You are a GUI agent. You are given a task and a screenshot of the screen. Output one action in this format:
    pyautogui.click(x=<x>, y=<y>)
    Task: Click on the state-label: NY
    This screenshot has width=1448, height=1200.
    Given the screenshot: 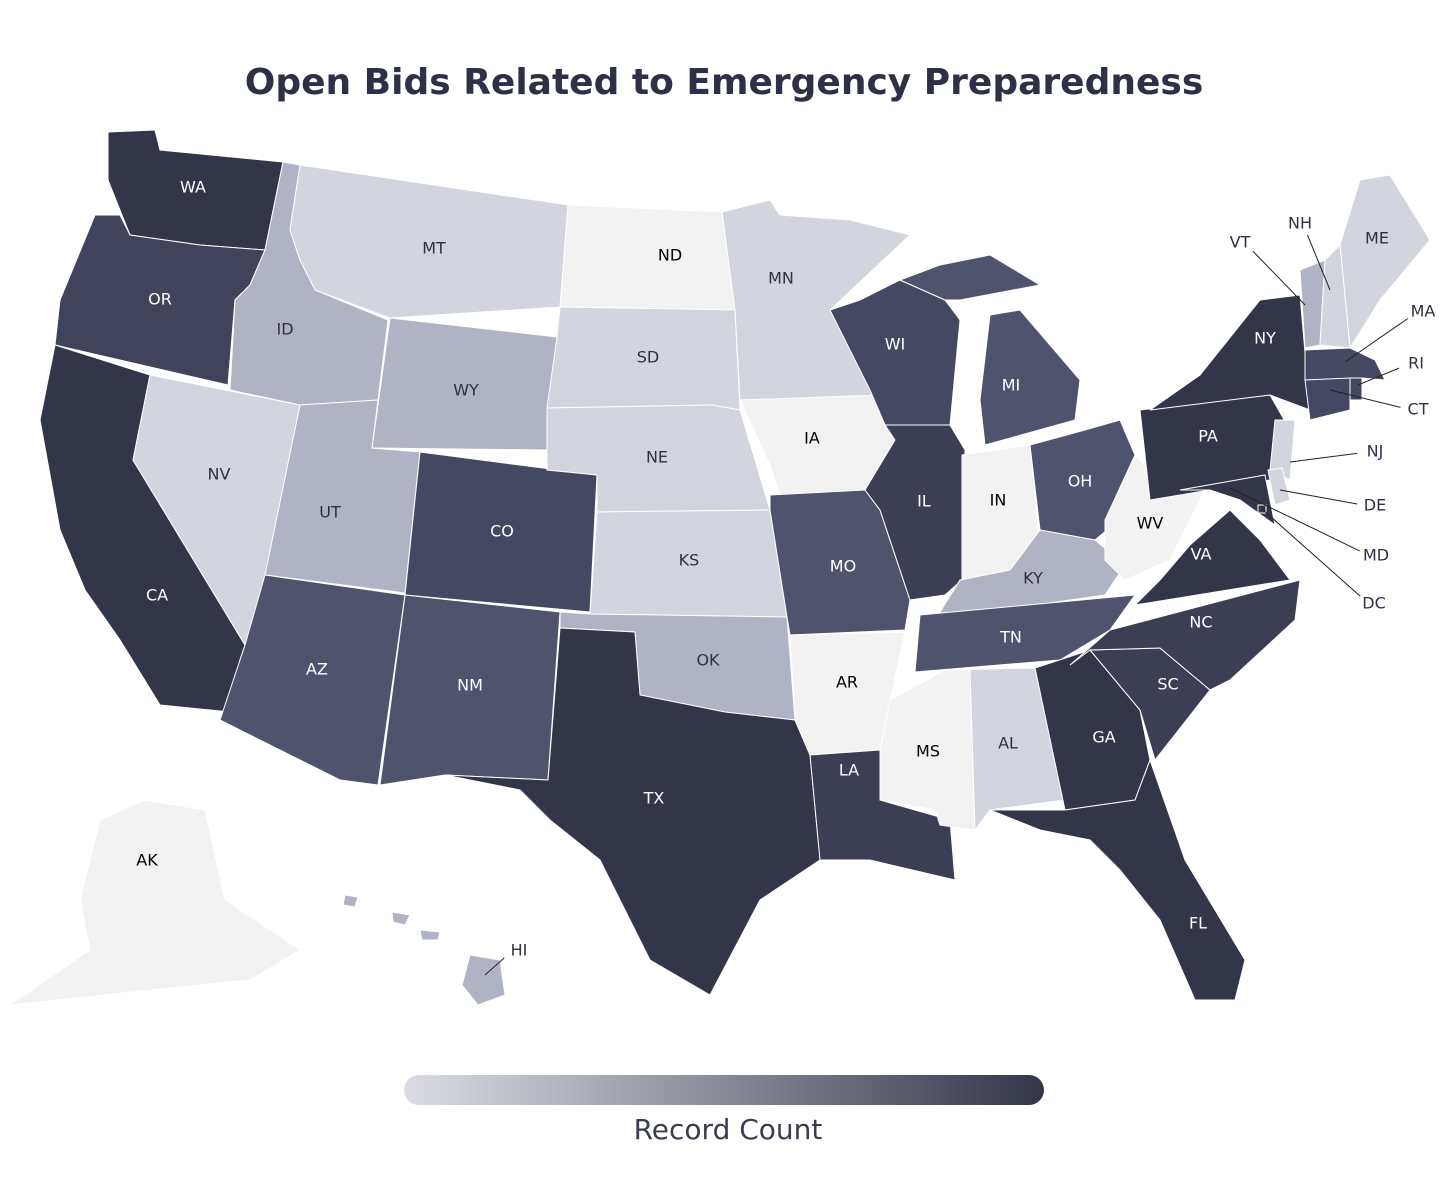 What is the action you would take?
    pyautogui.click(x=1265, y=338)
    